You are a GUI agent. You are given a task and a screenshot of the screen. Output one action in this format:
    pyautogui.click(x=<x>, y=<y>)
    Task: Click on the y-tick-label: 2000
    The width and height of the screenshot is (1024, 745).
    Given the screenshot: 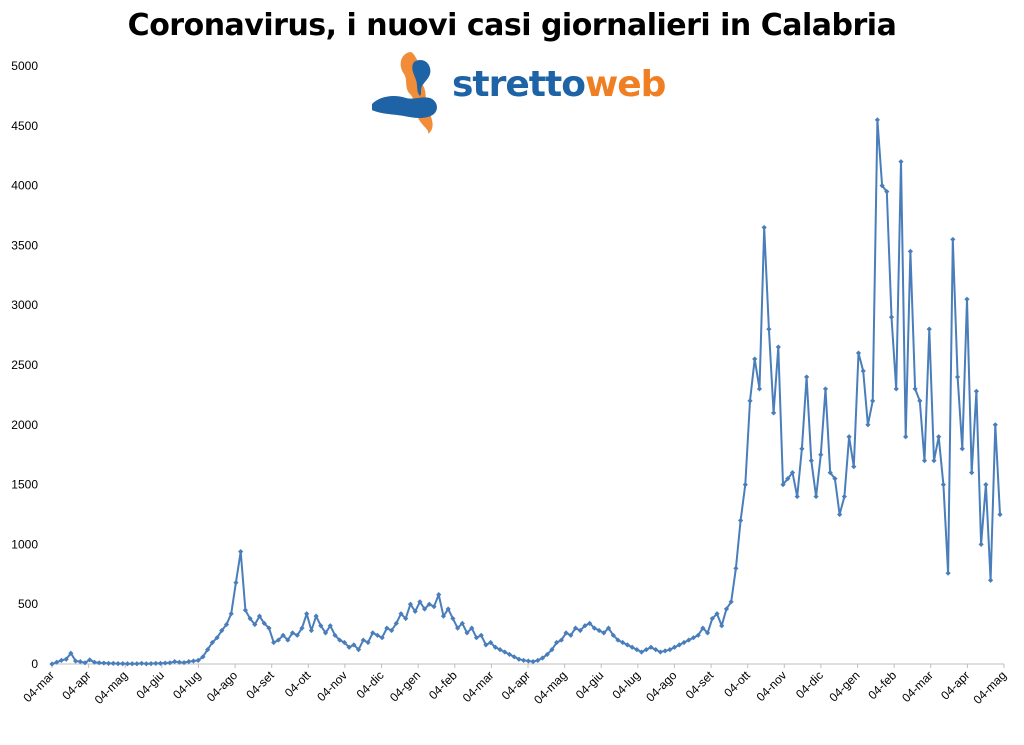 What is the action you would take?
    pyautogui.click(x=24, y=425)
    